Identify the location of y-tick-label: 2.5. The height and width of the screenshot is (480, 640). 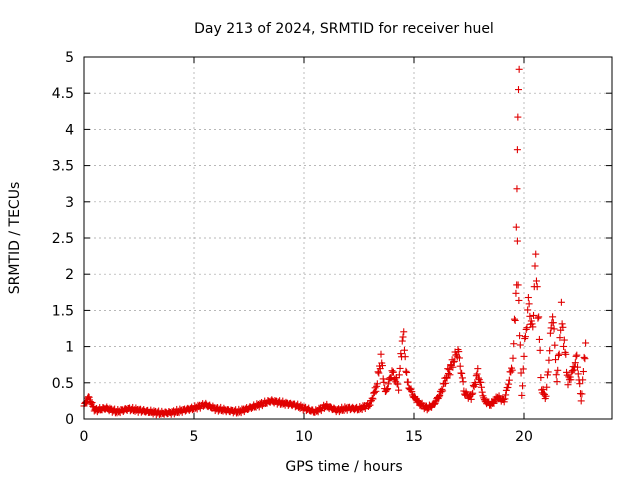
(63, 239).